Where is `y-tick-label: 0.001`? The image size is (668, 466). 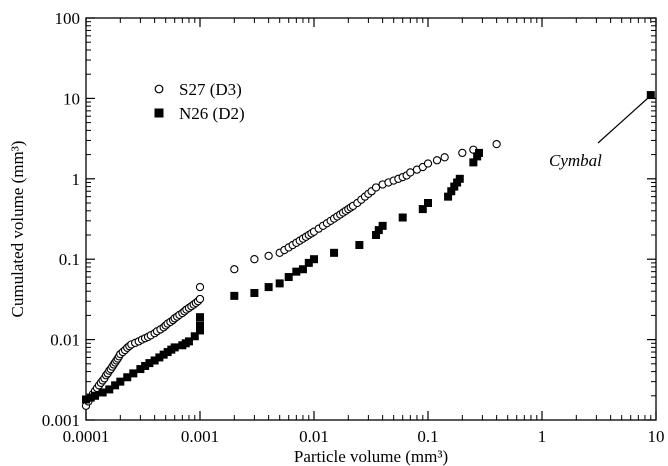 y-tick-label: 0.001 is located at coordinates (61, 420).